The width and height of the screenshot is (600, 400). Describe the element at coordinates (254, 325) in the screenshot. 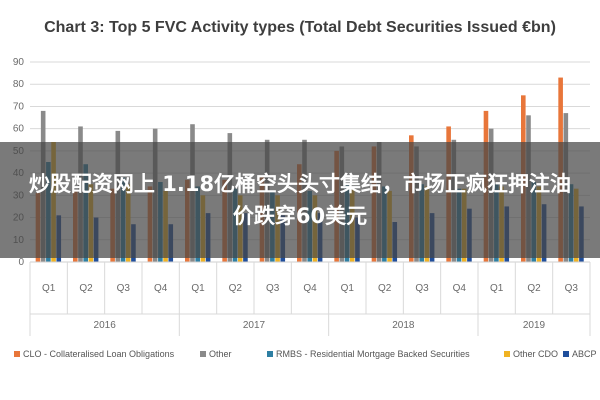

I see `year-label: 2017` at that location.